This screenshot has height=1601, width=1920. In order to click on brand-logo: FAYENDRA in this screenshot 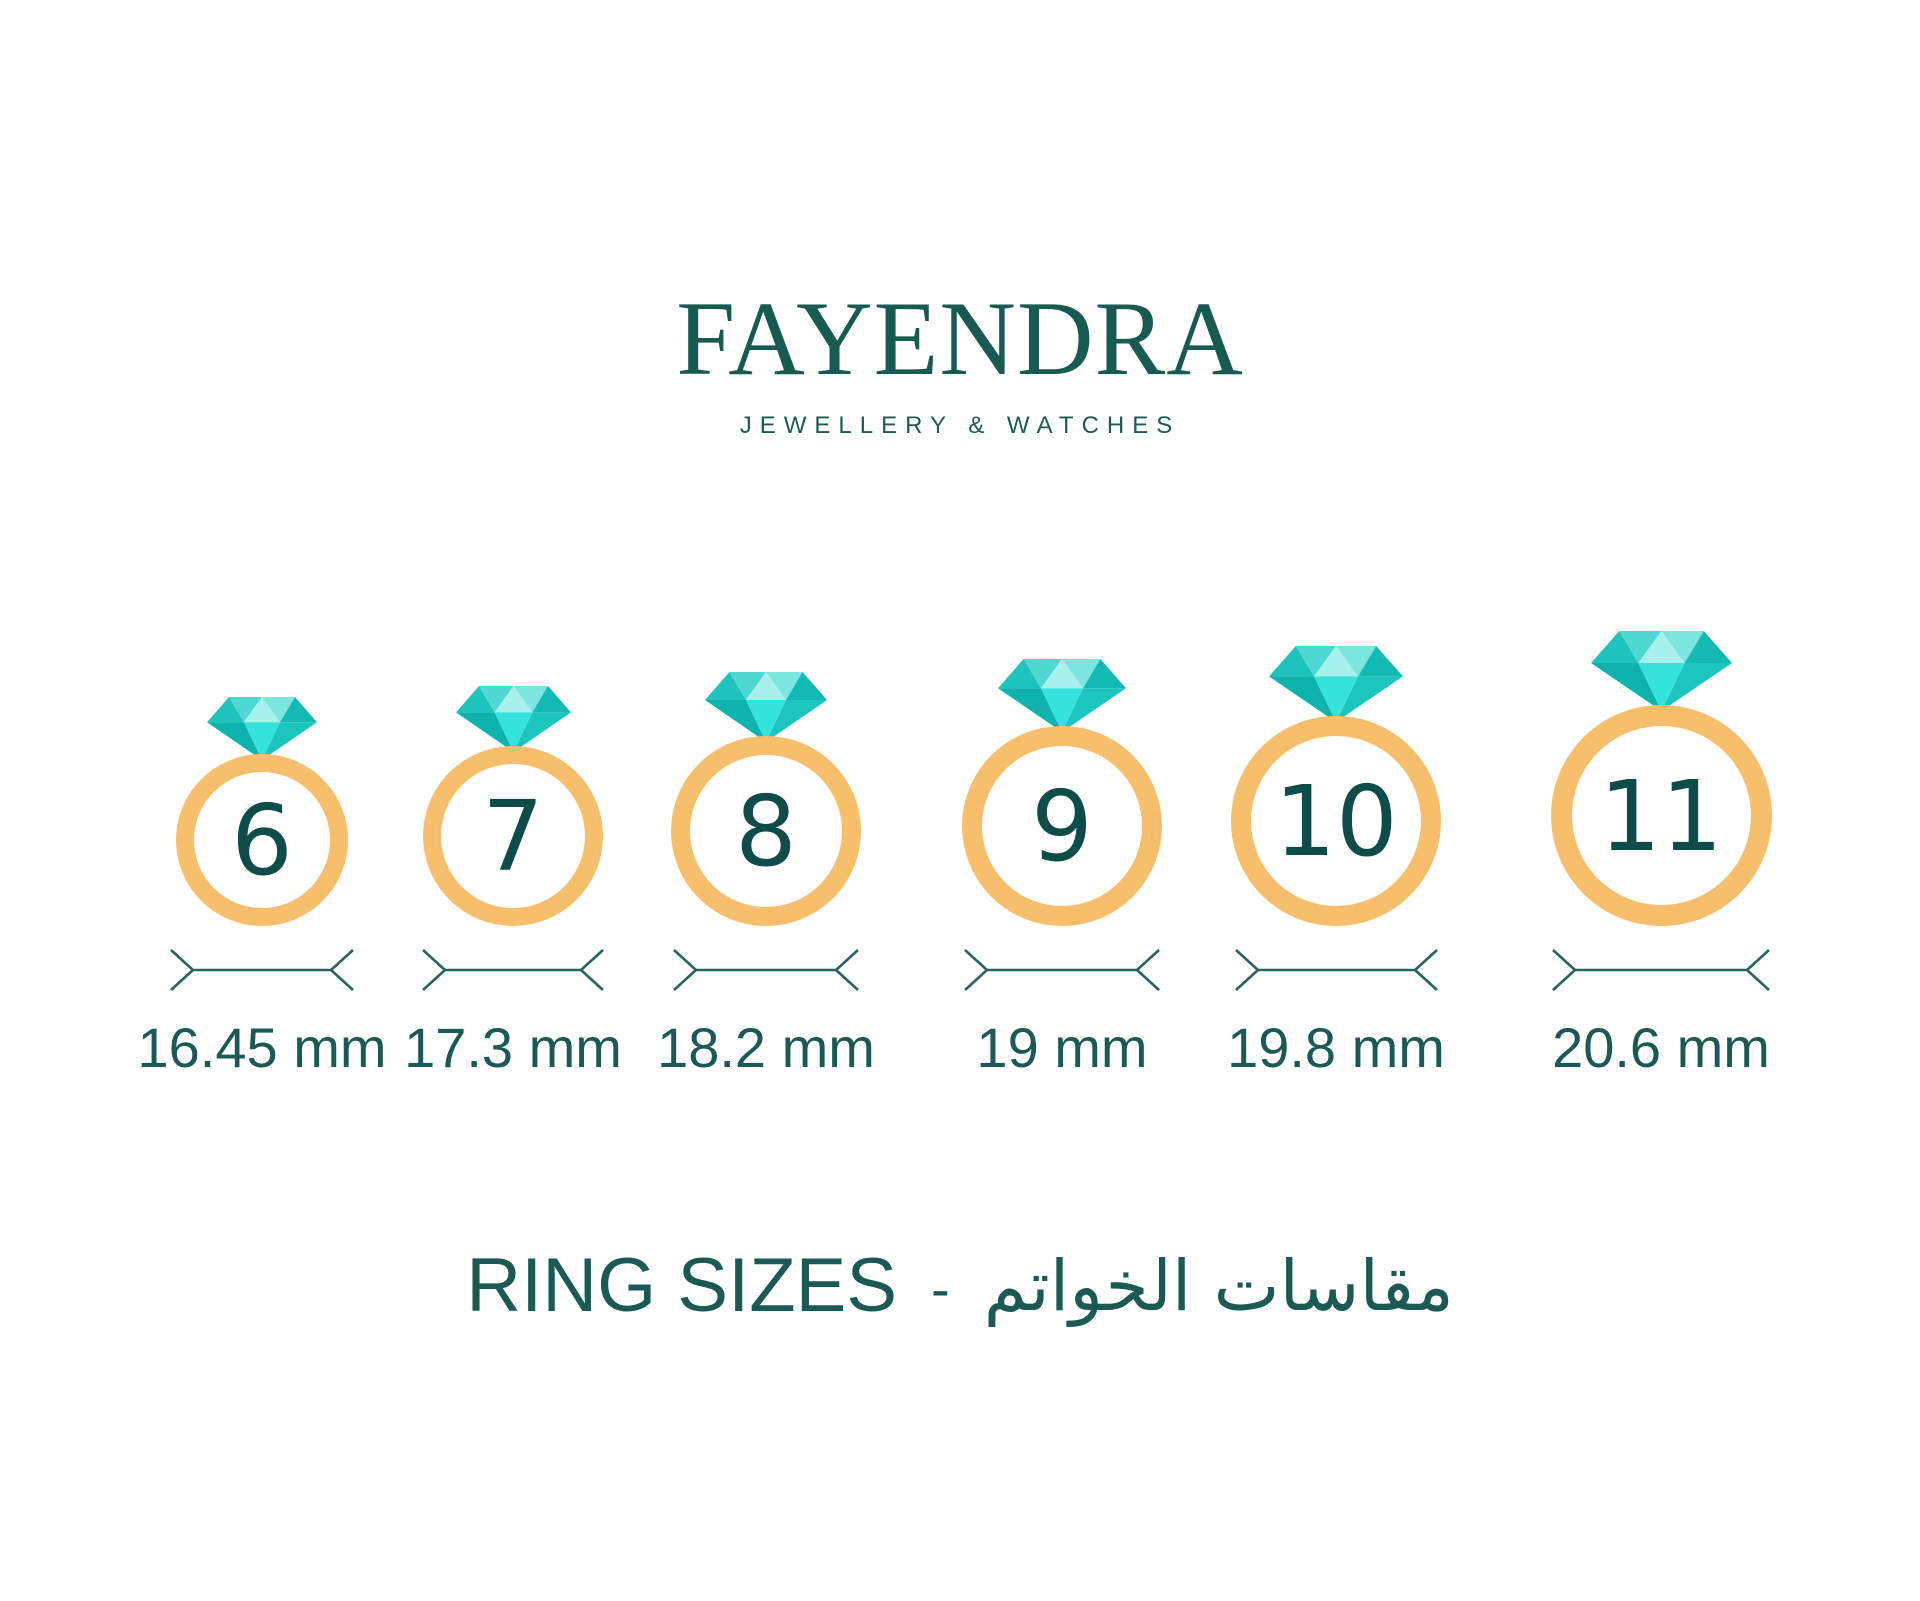, I will do `click(960, 338)`.